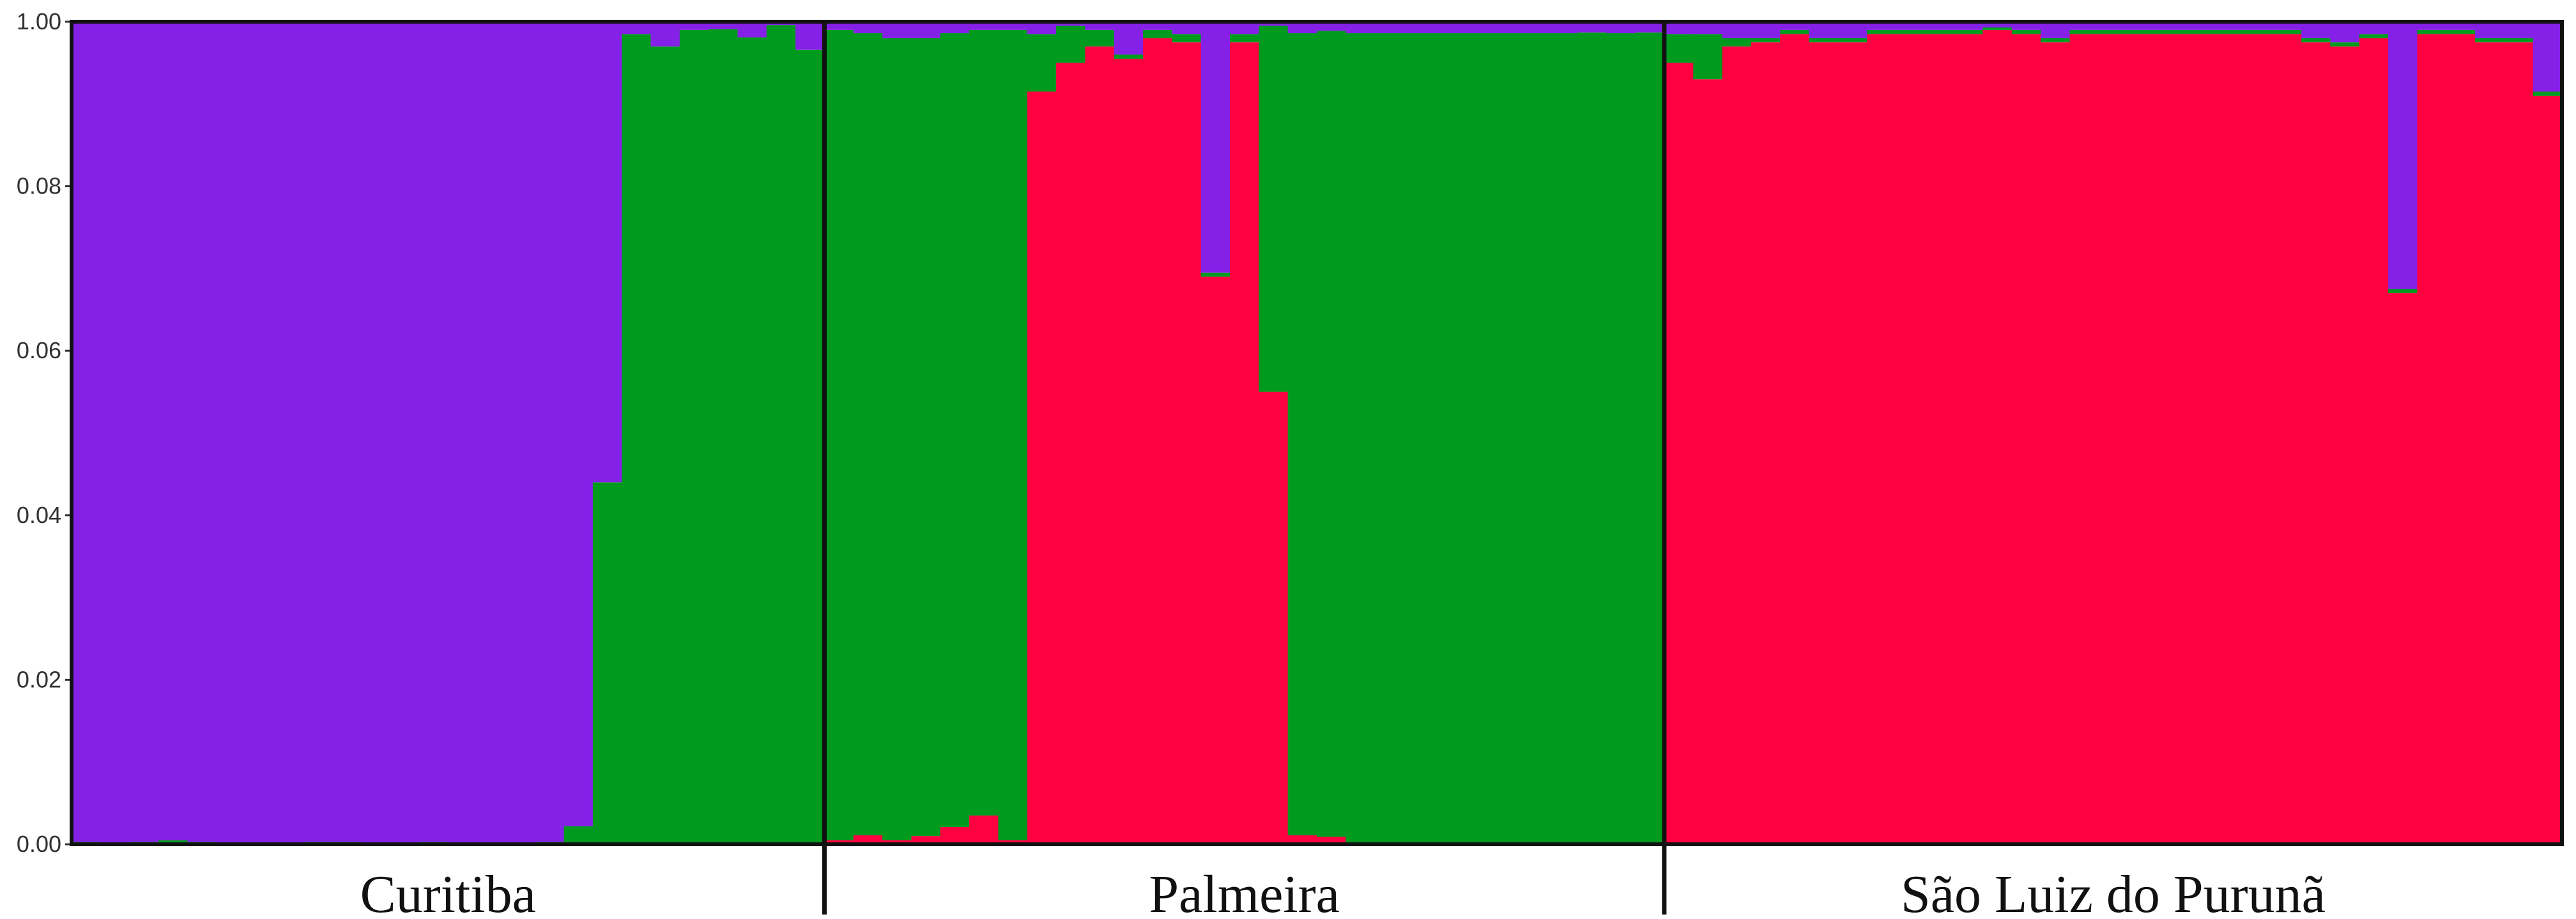 This screenshot has height=919, width=2576. Describe the element at coordinates (39, 21) in the screenshot. I see `y-tick-label: 1.00` at that location.